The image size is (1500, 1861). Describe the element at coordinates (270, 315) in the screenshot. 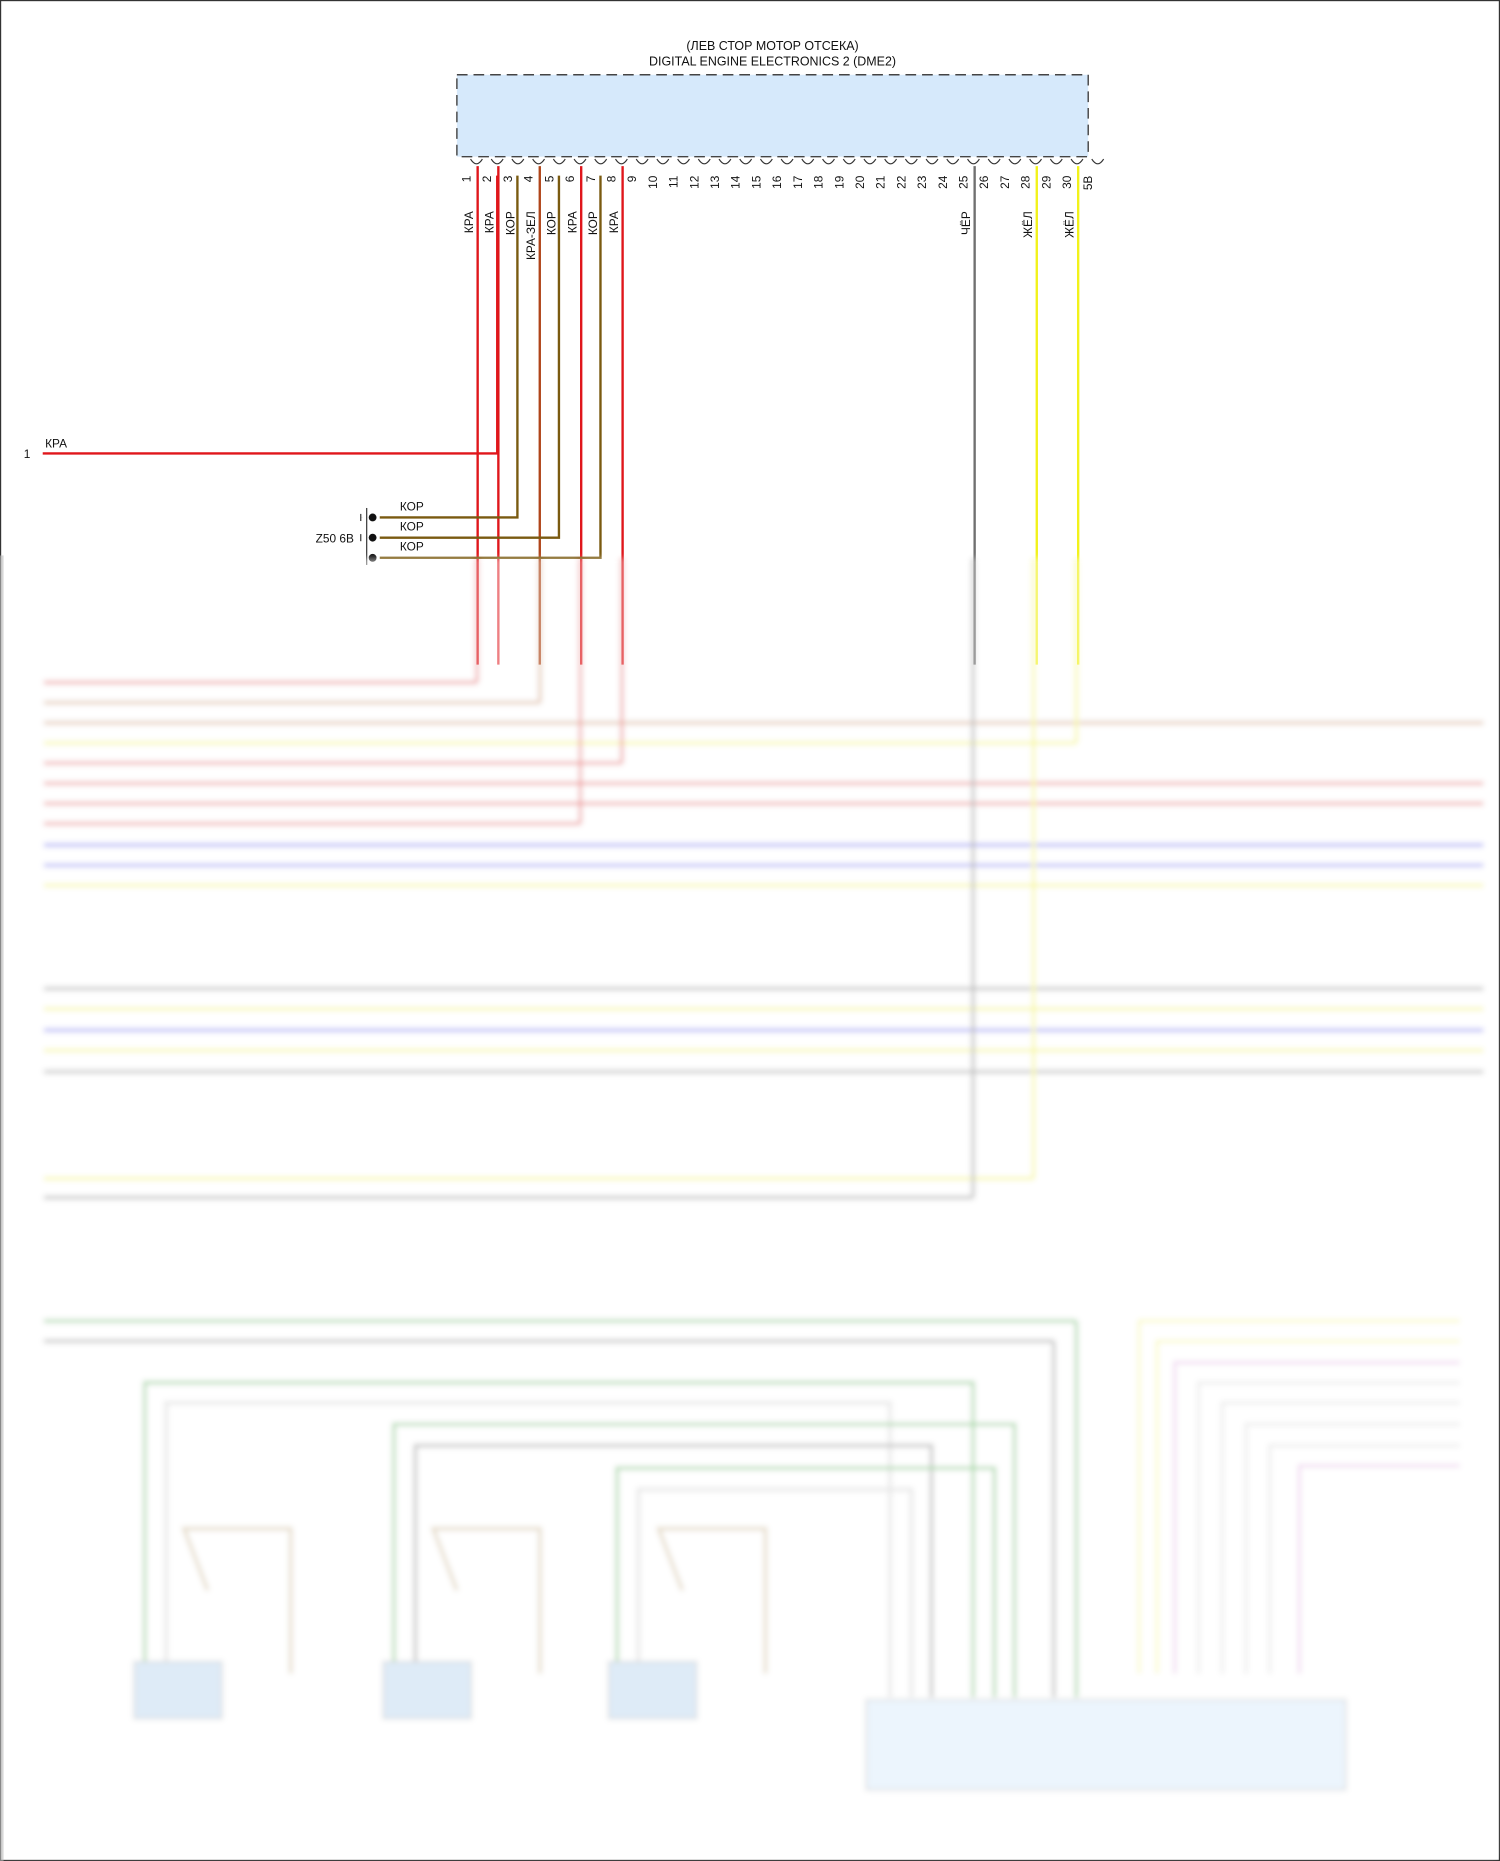

I see `wire-left-to-pin3` at that location.